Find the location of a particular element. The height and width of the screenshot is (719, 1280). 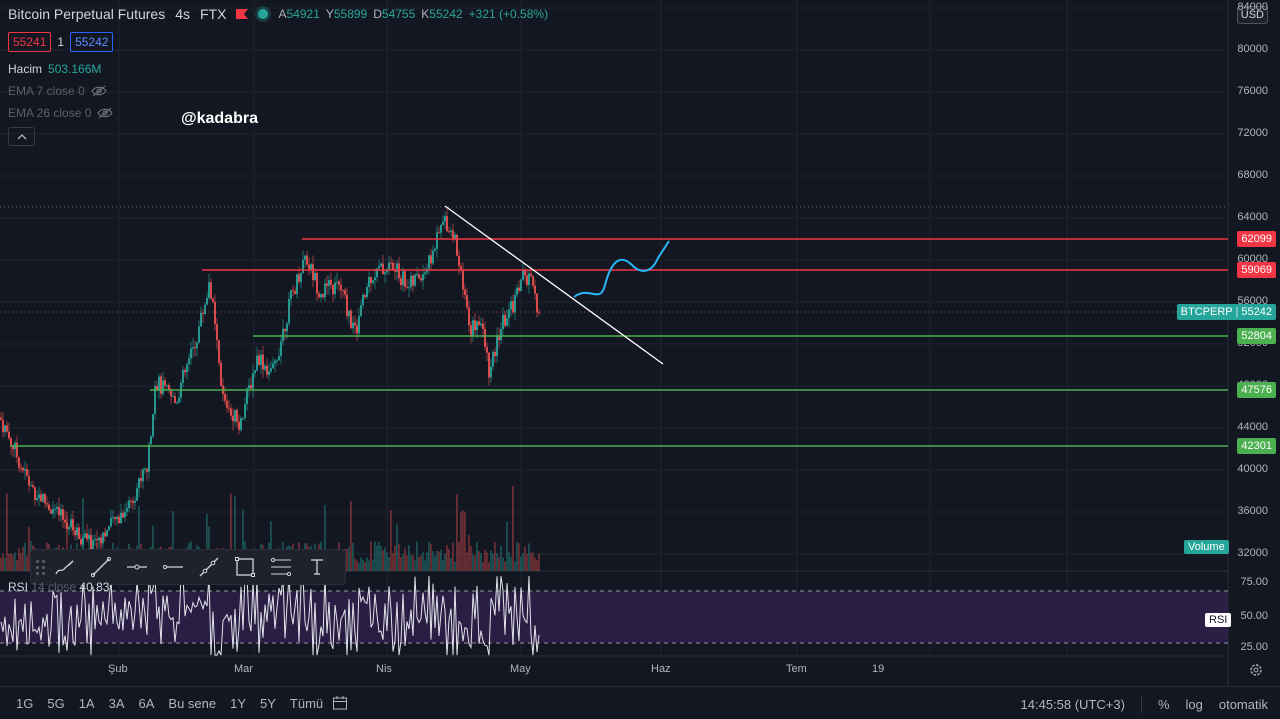

extended-line-button is located at coordinates (209, 567).